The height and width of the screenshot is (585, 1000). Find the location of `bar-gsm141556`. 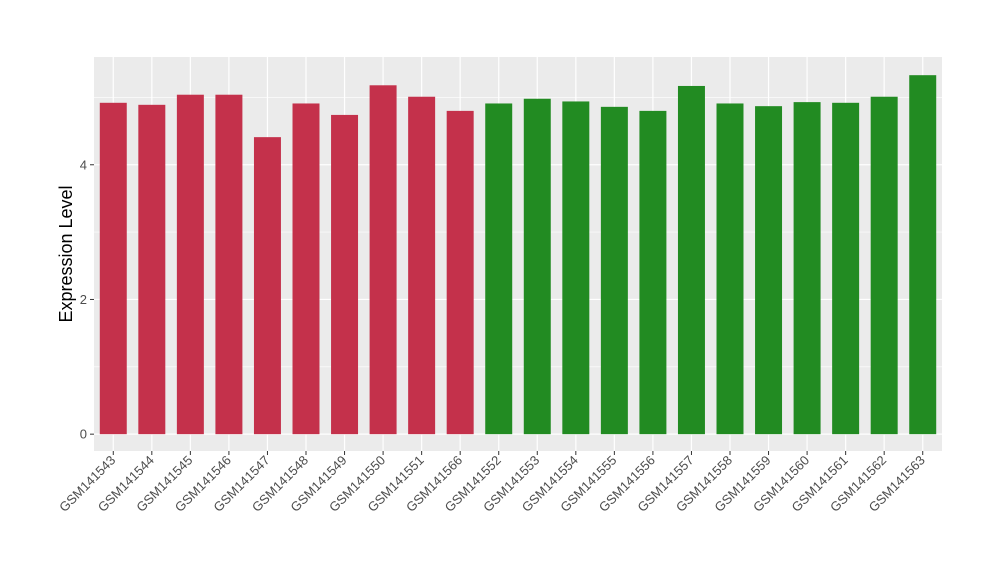

bar-gsm141556 is located at coordinates (653, 272).